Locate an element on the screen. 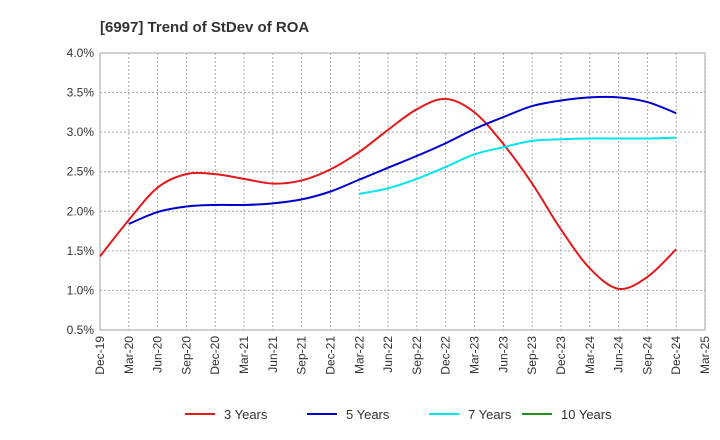 This screenshot has height=440, width=720. legend-label: 5 Years is located at coordinates (368, 414).